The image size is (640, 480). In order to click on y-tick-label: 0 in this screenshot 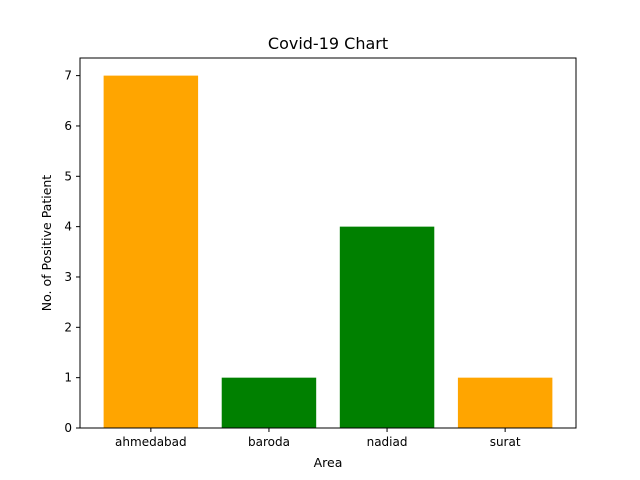, I will do `click(68, 428)`.